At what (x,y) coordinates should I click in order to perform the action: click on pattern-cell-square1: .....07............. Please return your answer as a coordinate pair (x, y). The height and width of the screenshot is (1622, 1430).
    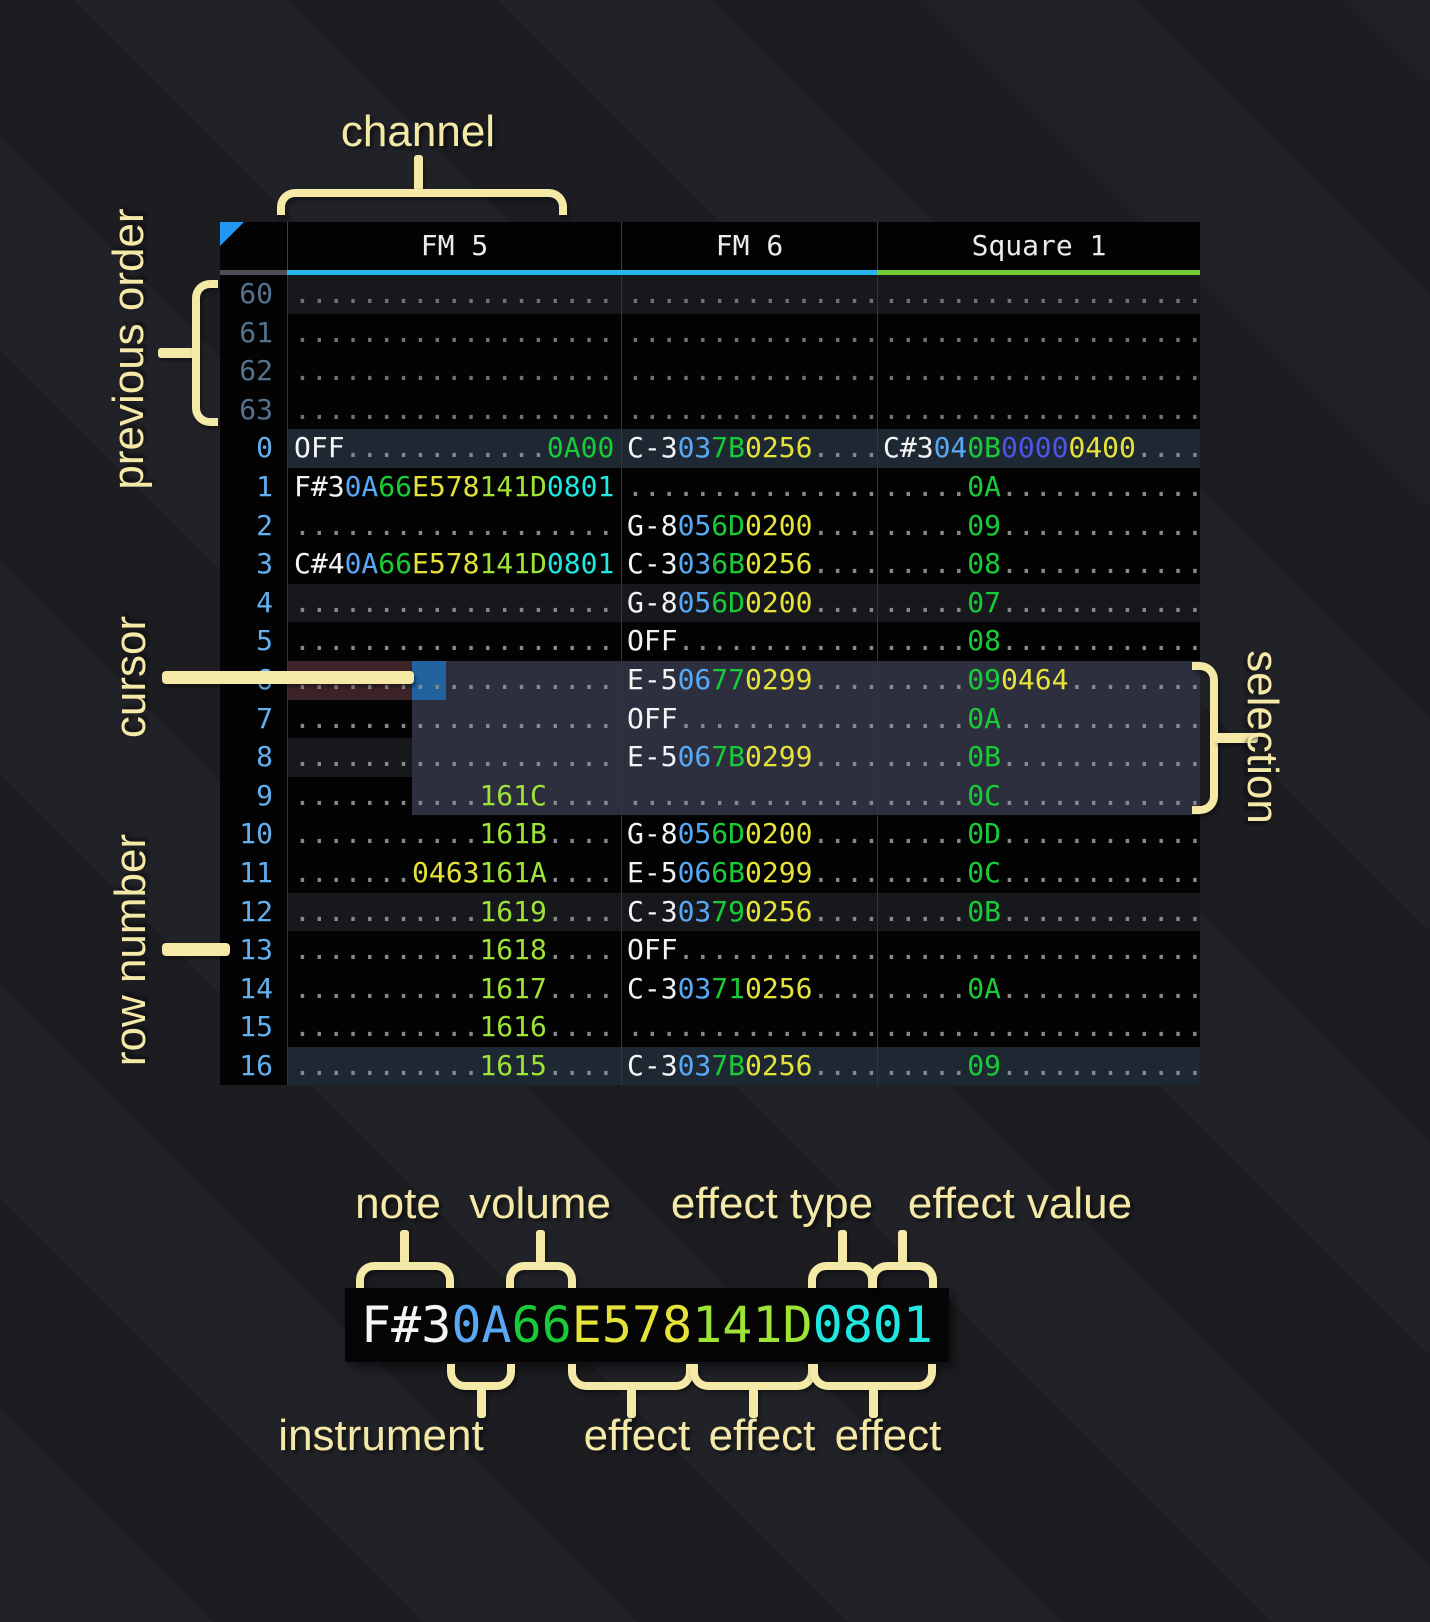
    Looking at the image, I should click on (1038, 603).